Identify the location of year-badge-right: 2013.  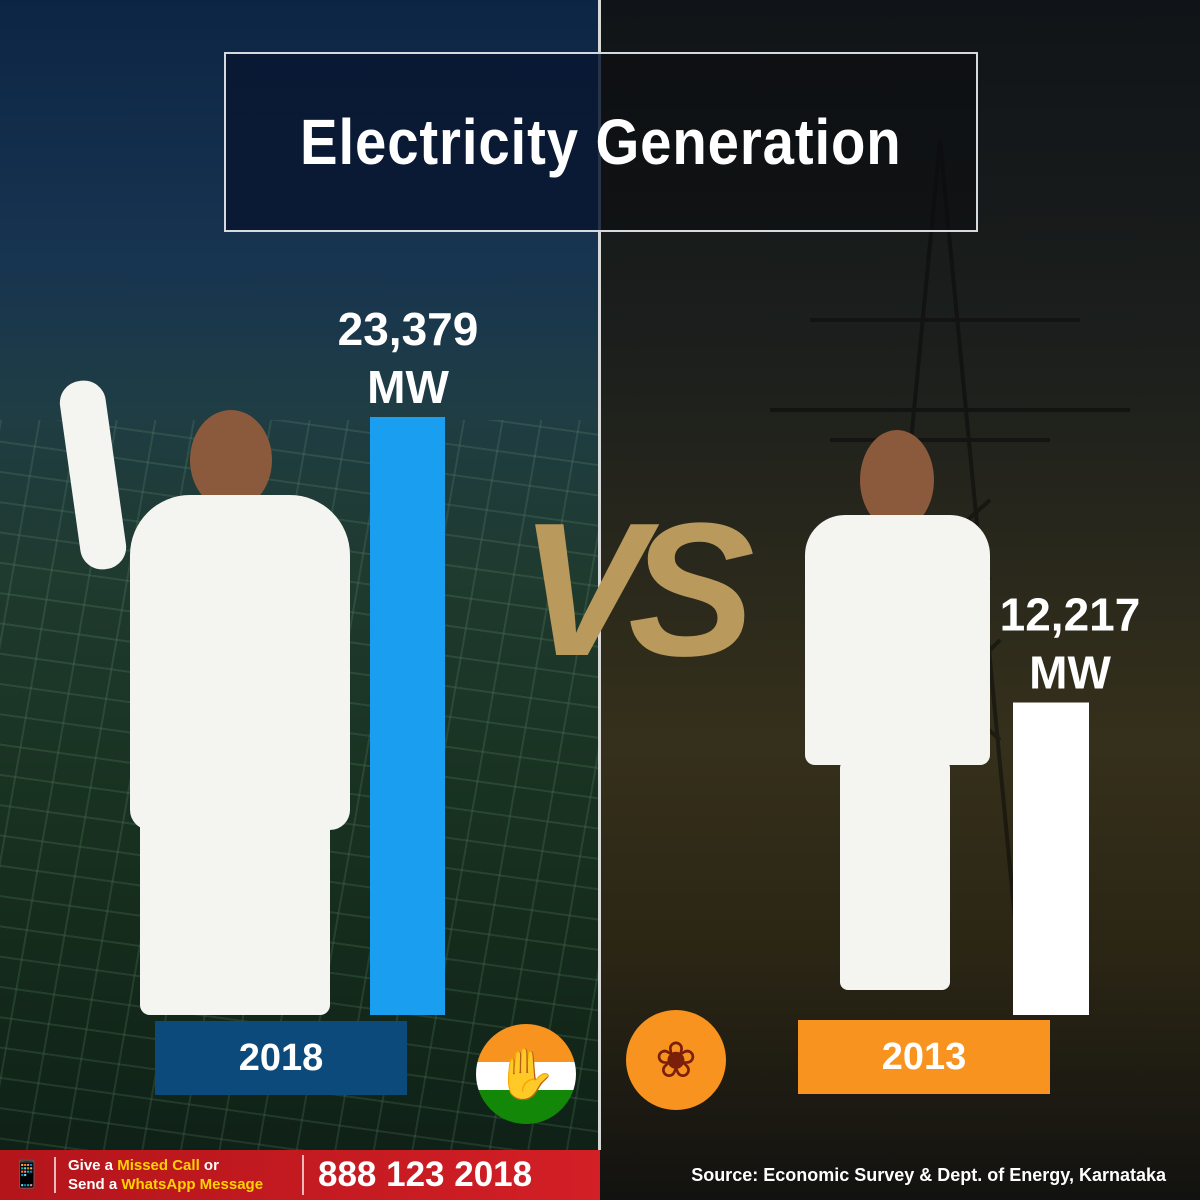
(924, 1057).